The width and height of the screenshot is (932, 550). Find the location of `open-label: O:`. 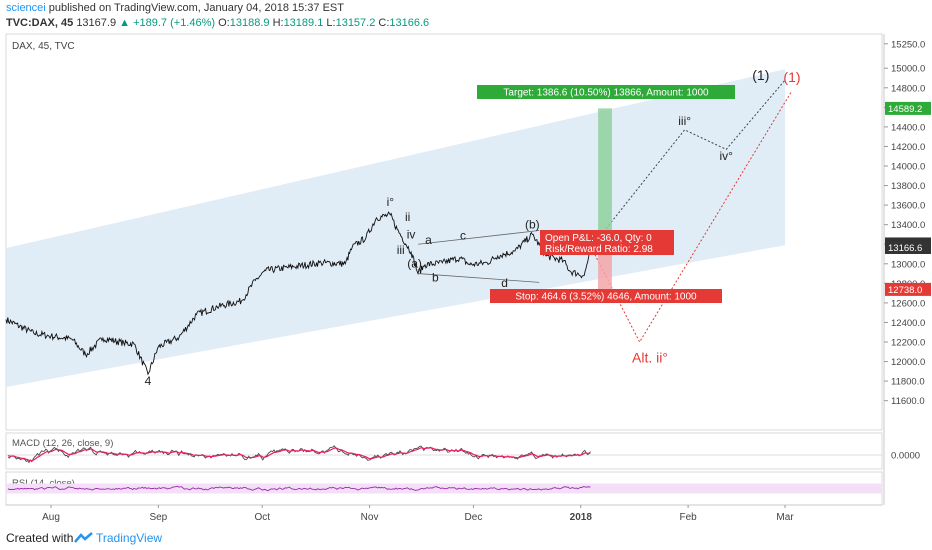

open-label: O: is located at coordinates (224, 23).